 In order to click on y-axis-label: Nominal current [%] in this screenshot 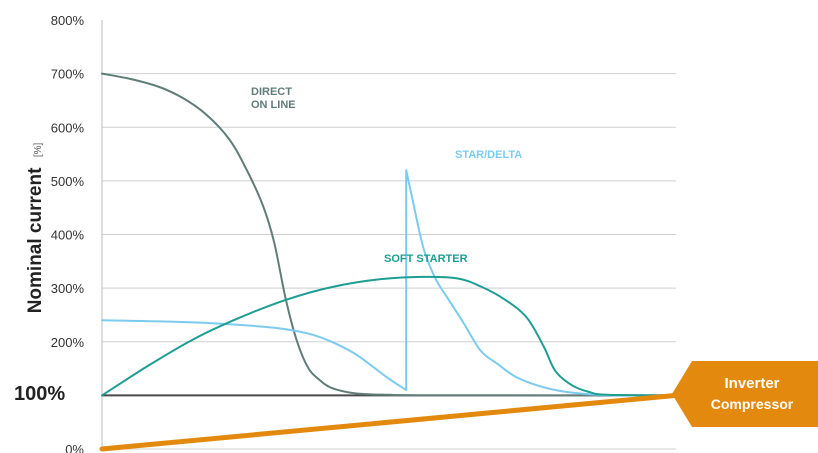, I will do `click(35, 227)`.